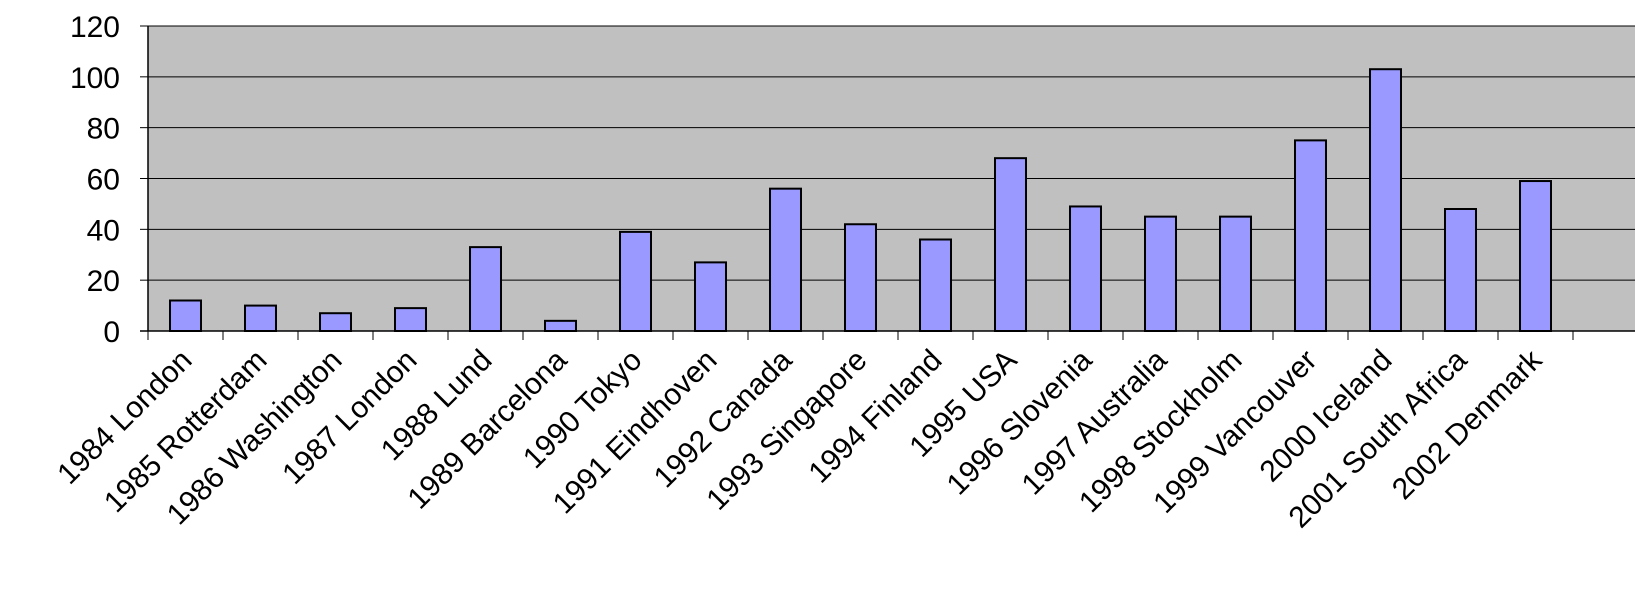 This screenshot has width=1635, height=598. I want to click on y-tick-label: 40, so click(103, 230).